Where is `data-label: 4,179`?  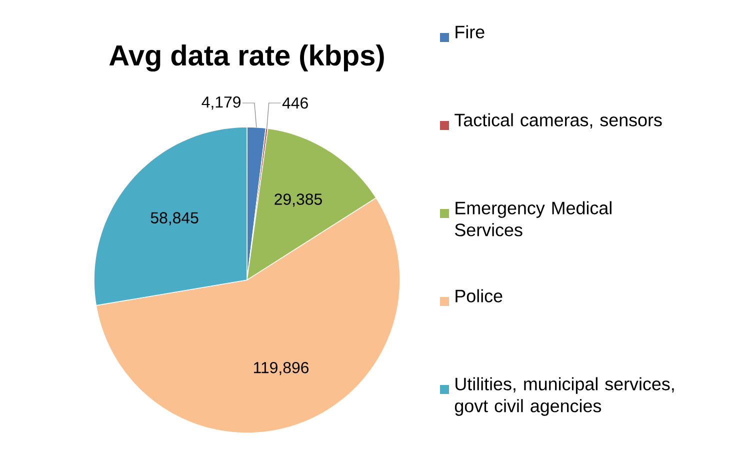 data-label: 4,179 is located at coordinates (221, 103).